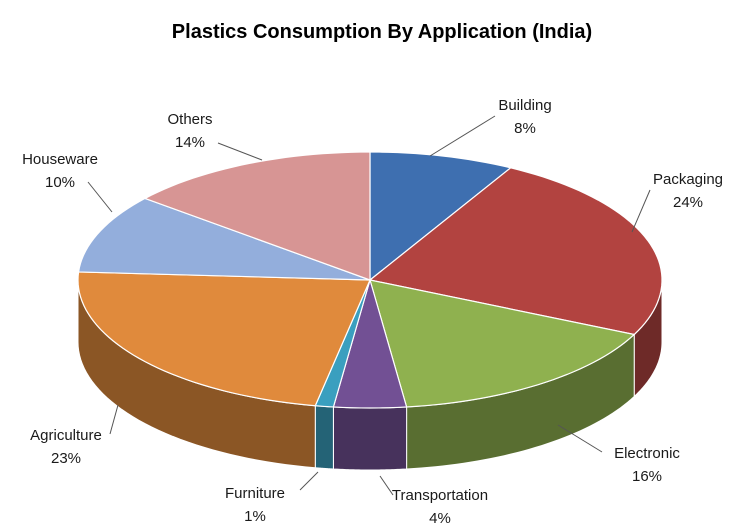 The width and height of the screenshot is (735, 526). I want to click on label-value-agriculture: 23%, so click(66, 458).